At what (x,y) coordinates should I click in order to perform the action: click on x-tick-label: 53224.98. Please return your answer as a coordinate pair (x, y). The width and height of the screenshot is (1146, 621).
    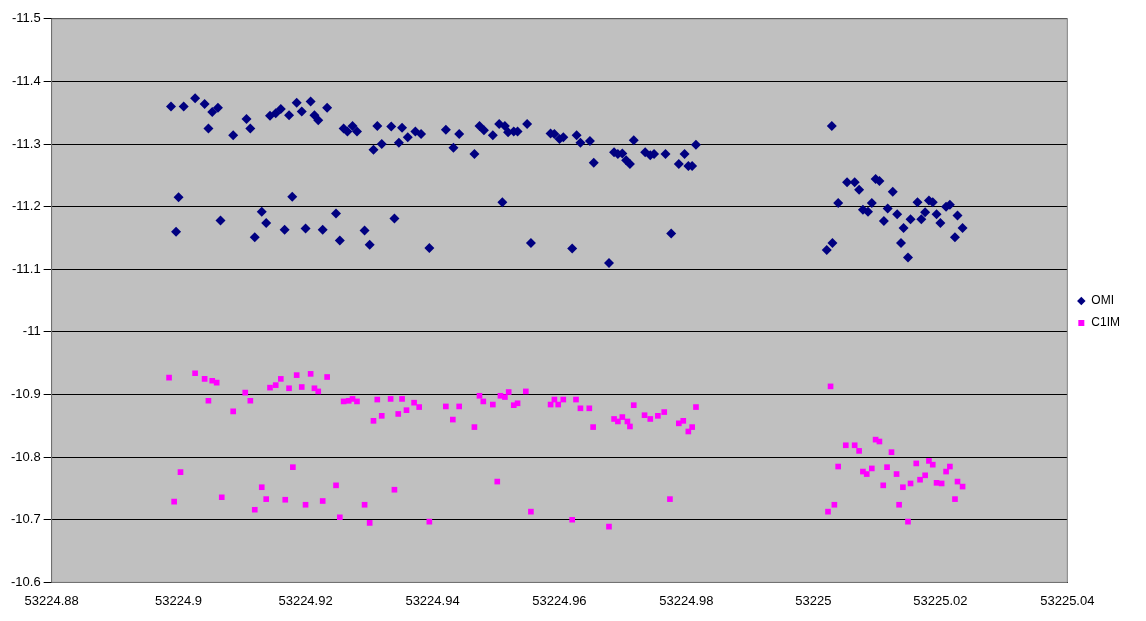
    Looking at the image, I should click on (686, 600).